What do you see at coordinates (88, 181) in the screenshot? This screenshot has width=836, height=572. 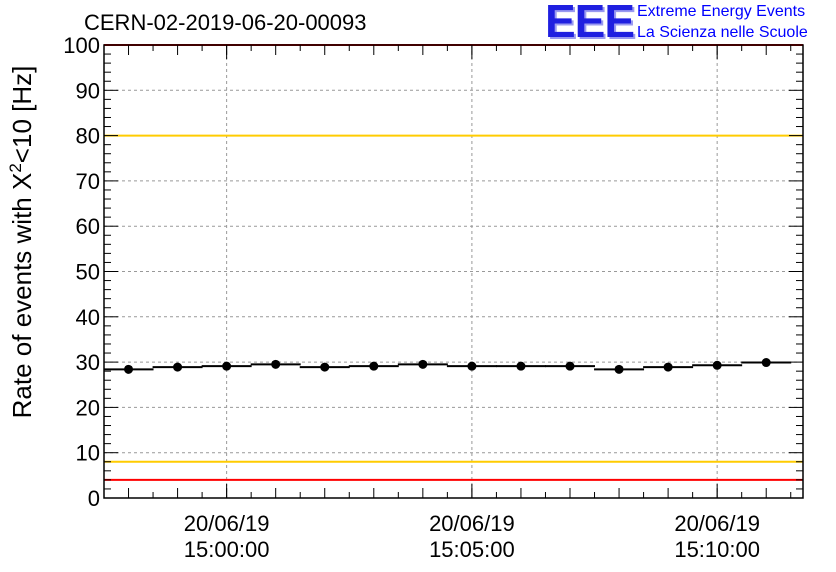 I see `y-tick-label: 70` at bounding box center [88, 181].